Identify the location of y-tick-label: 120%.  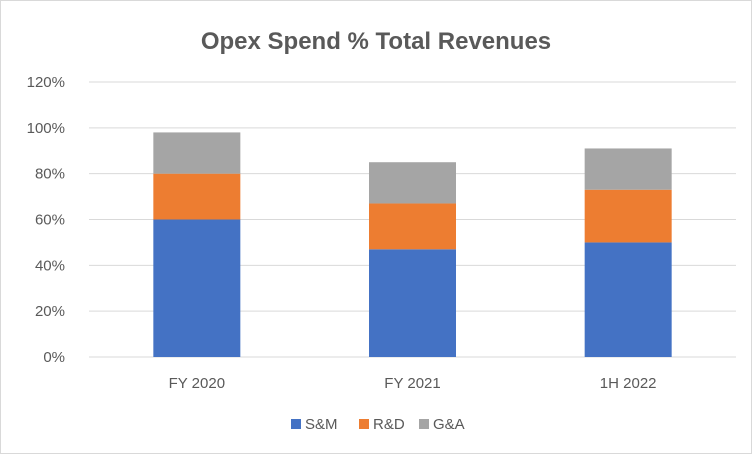
(46, 82).